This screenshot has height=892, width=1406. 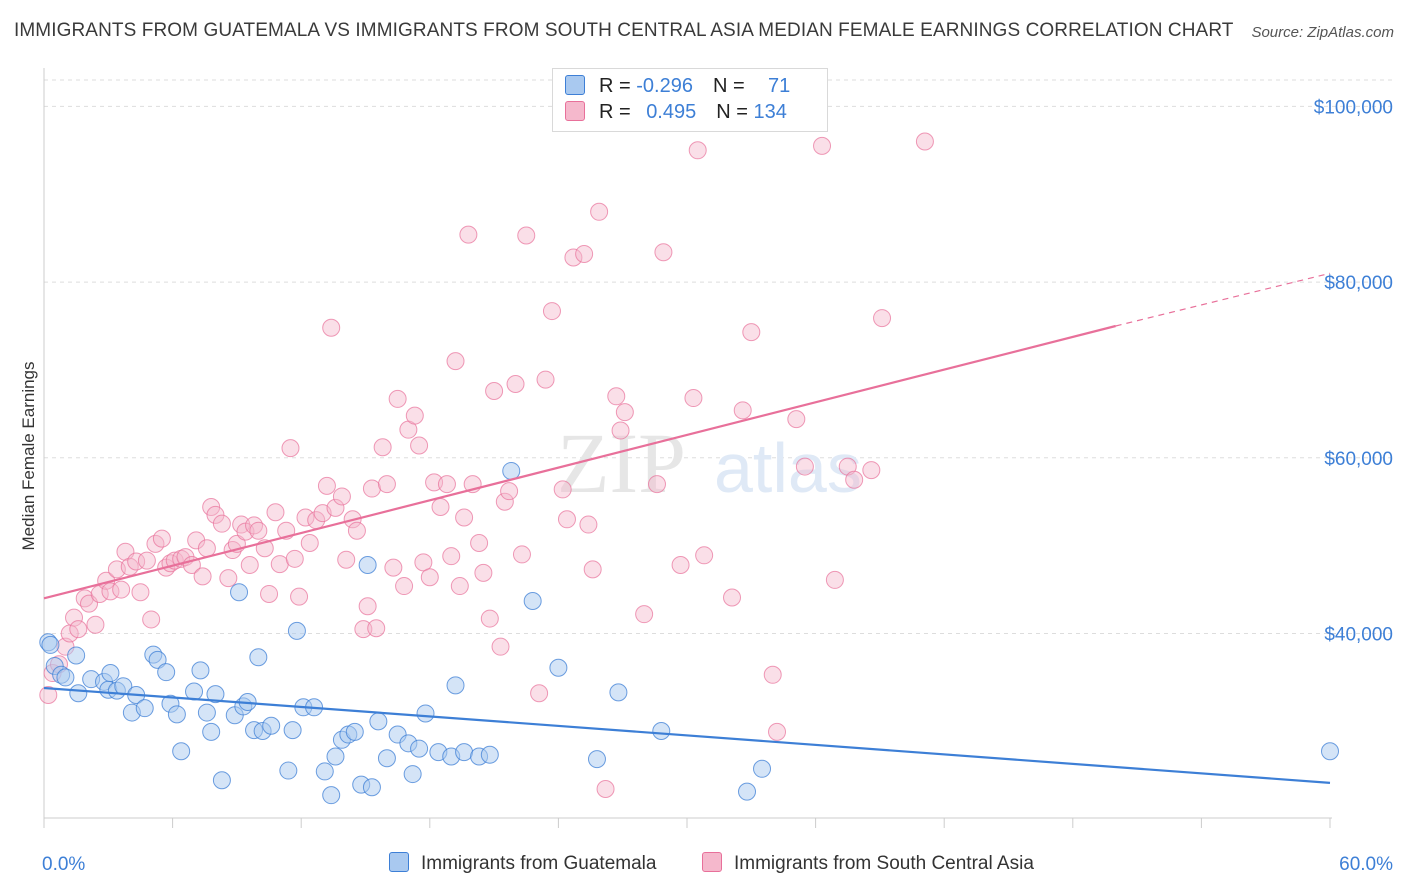 I want to click on correlation-legend: R = -0.296 N = 71 R = 0.495 N = 134, so click(x=690, y=100).